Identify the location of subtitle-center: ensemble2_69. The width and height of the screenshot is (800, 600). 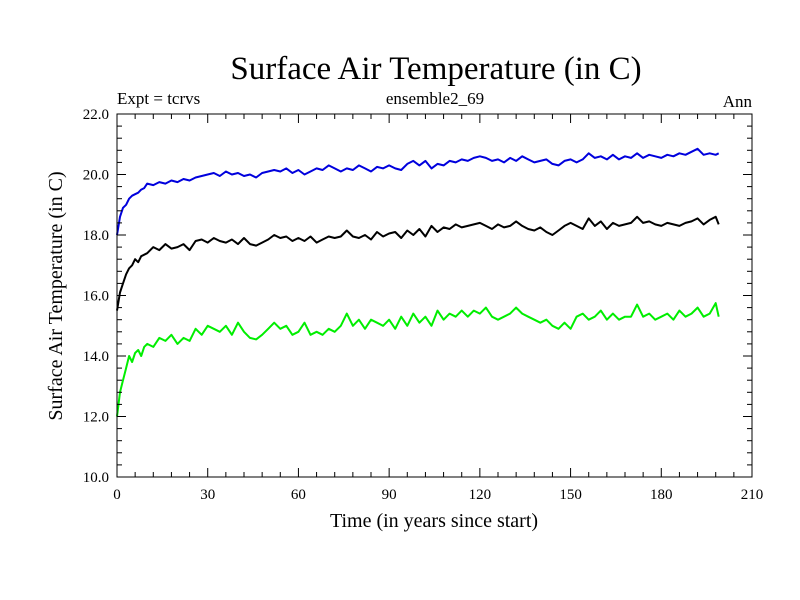
(435, 98).